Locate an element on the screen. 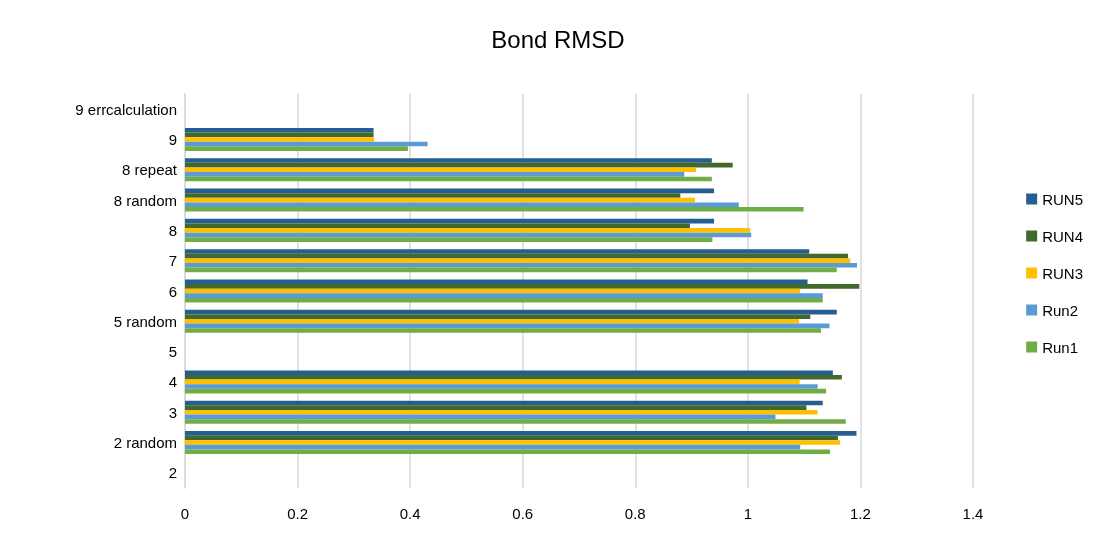  y-tick-label: 8 random is located at coordinates (145, 200).